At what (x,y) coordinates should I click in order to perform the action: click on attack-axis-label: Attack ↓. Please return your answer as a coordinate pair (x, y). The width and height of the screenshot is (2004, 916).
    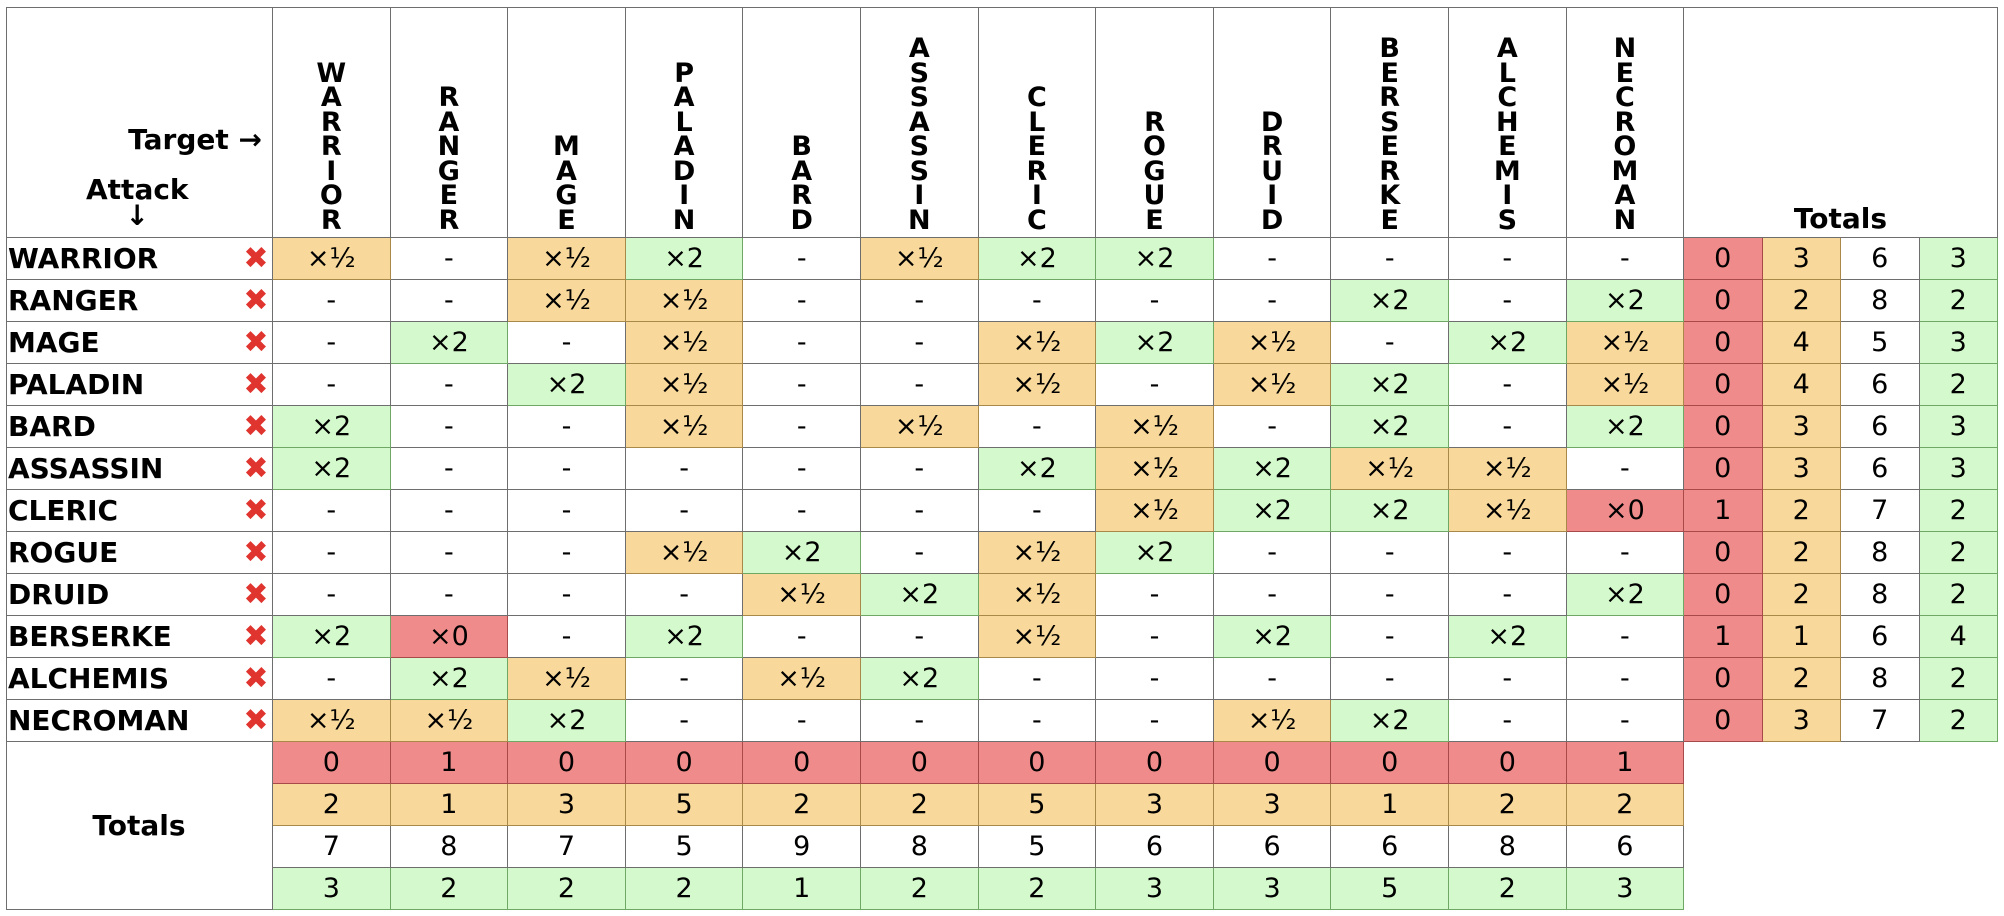
    Looking at the image, I should click on (137, 202).